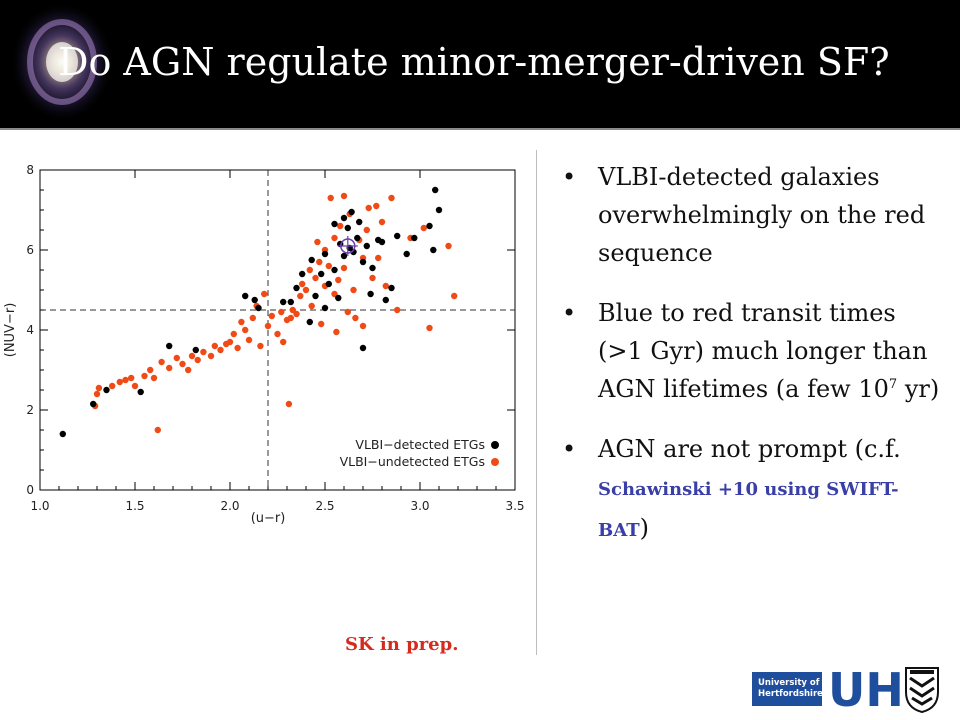 Image resolution: width=960 pixels, height=720 pixels. I want to click on logo-wordmark: University of Hertfordshire, so click(787, 689).